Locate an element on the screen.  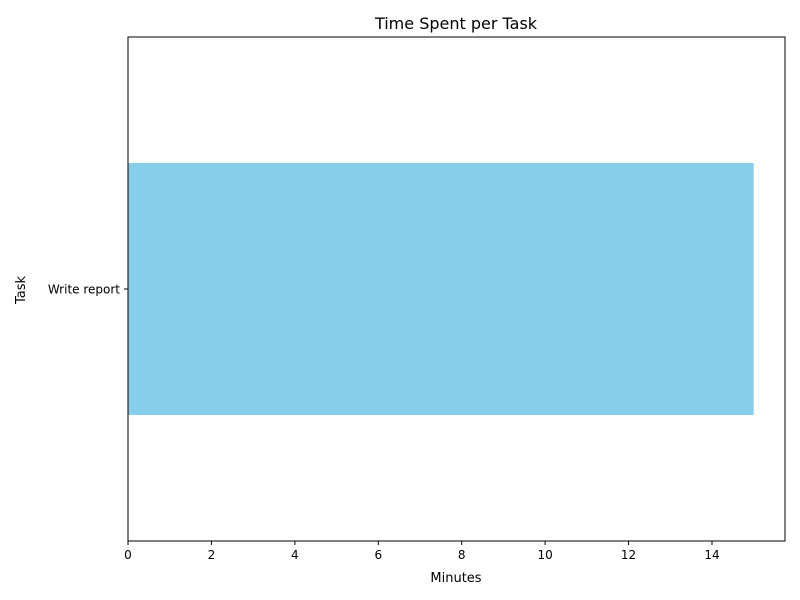
y-tick-label: Write report is located at coordinates (84, 290).